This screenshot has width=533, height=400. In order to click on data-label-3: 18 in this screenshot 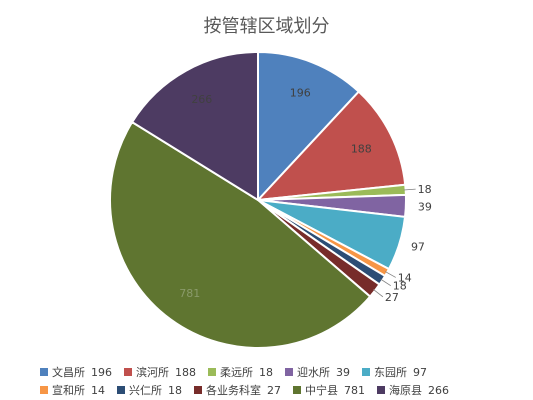, I will do `click(425, 189)`.